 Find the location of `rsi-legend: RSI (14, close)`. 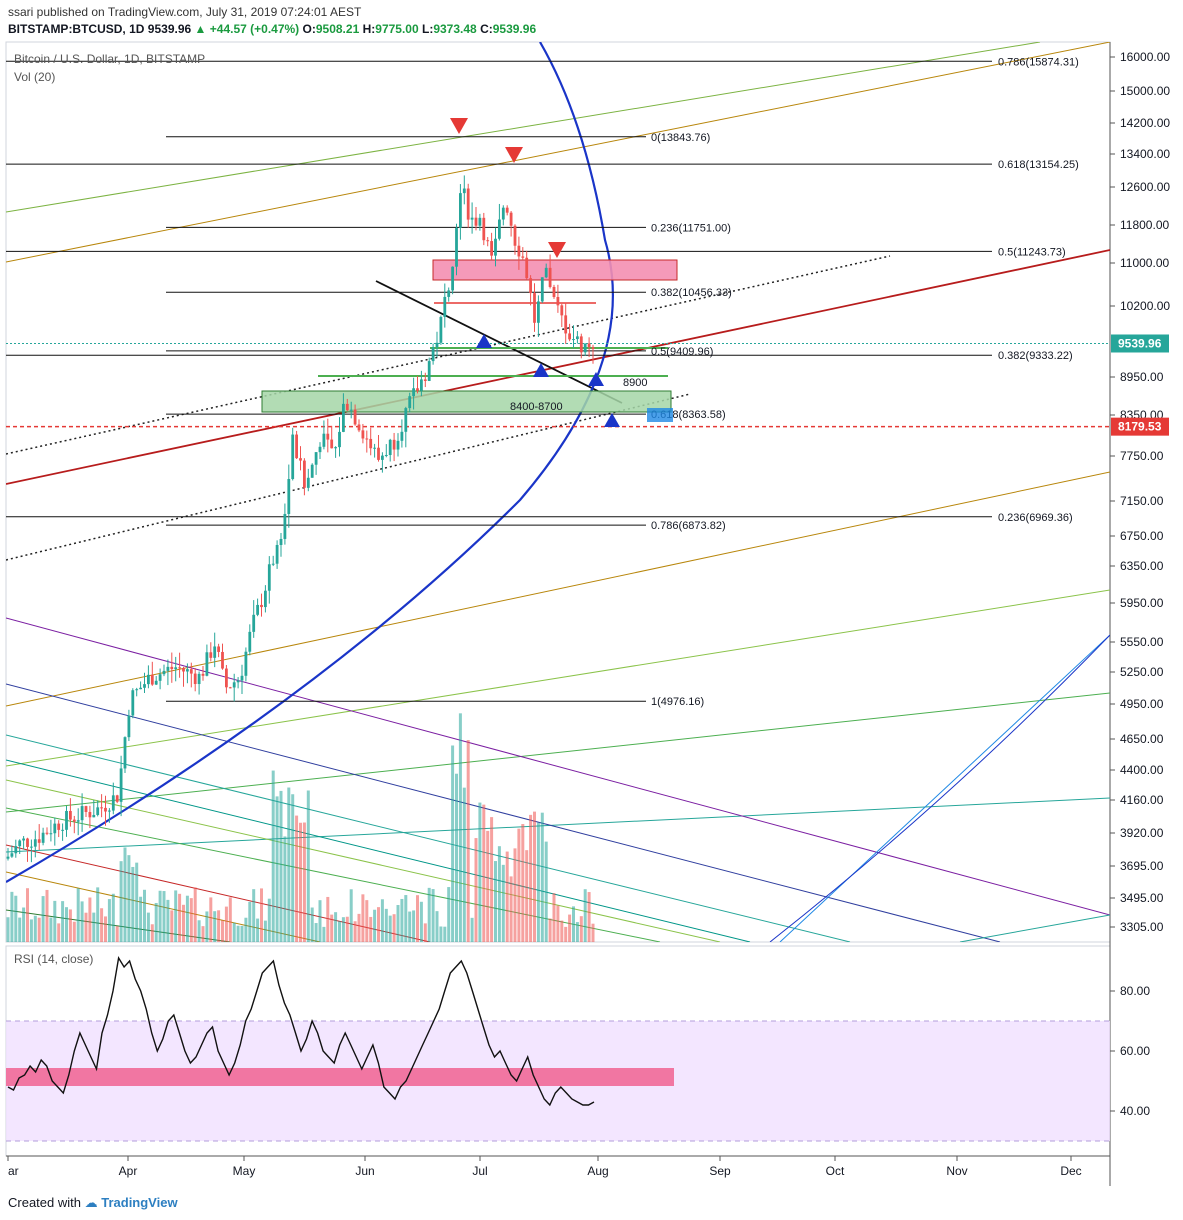

rsi-legend: RSI (14, close) is located at coordinates (54, 959).